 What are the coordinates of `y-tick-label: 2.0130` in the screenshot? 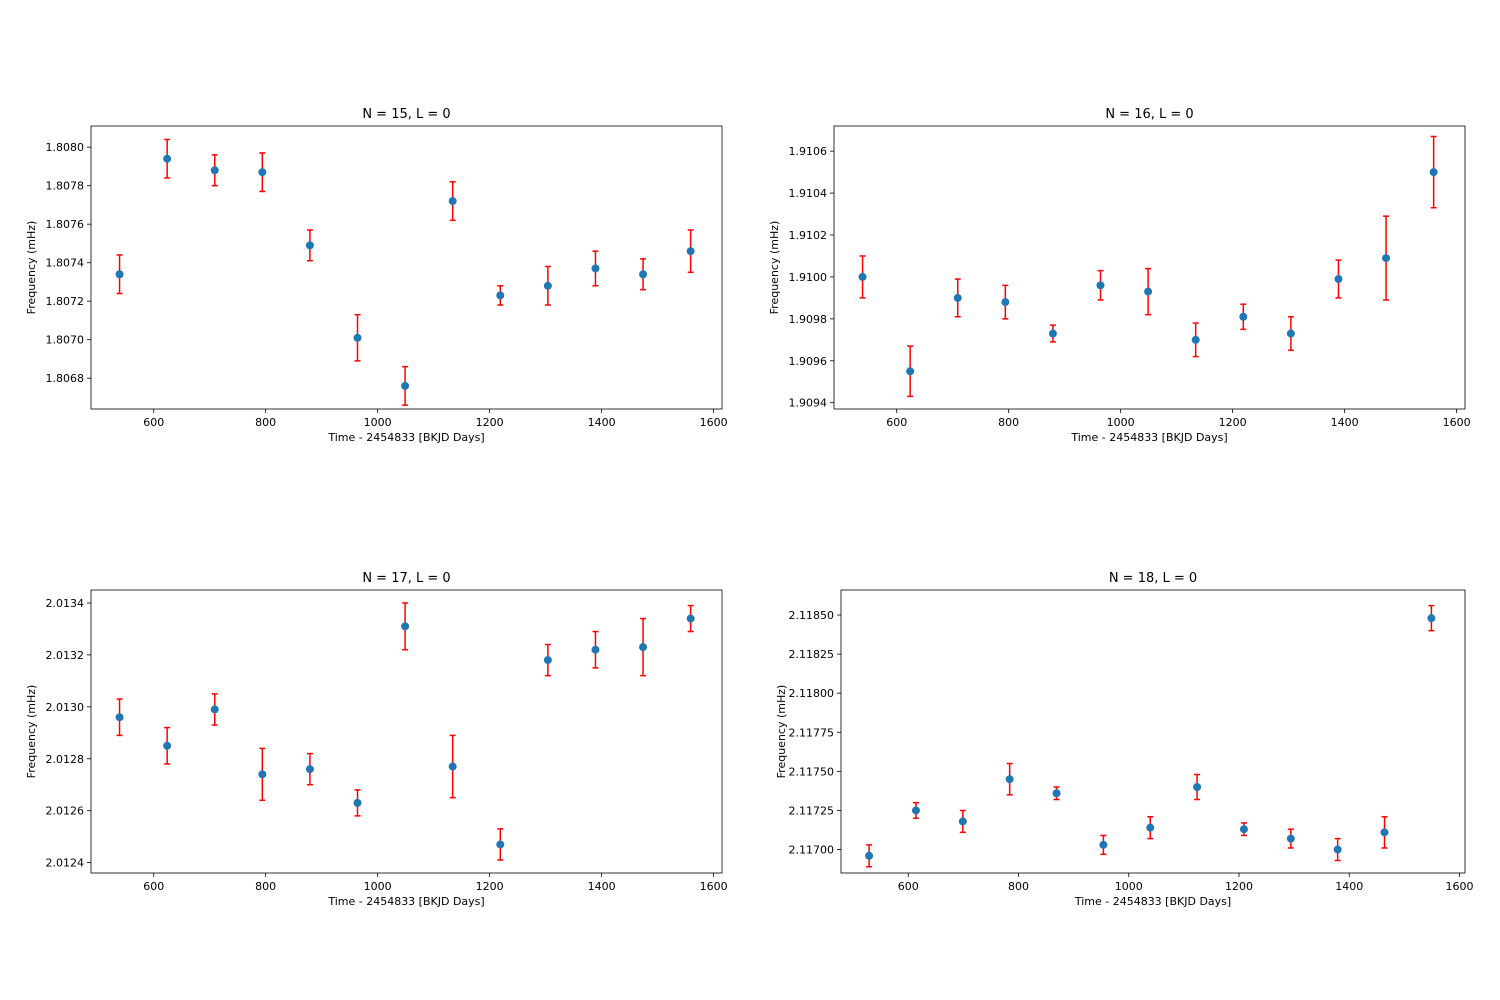 It's located at (65, 707).